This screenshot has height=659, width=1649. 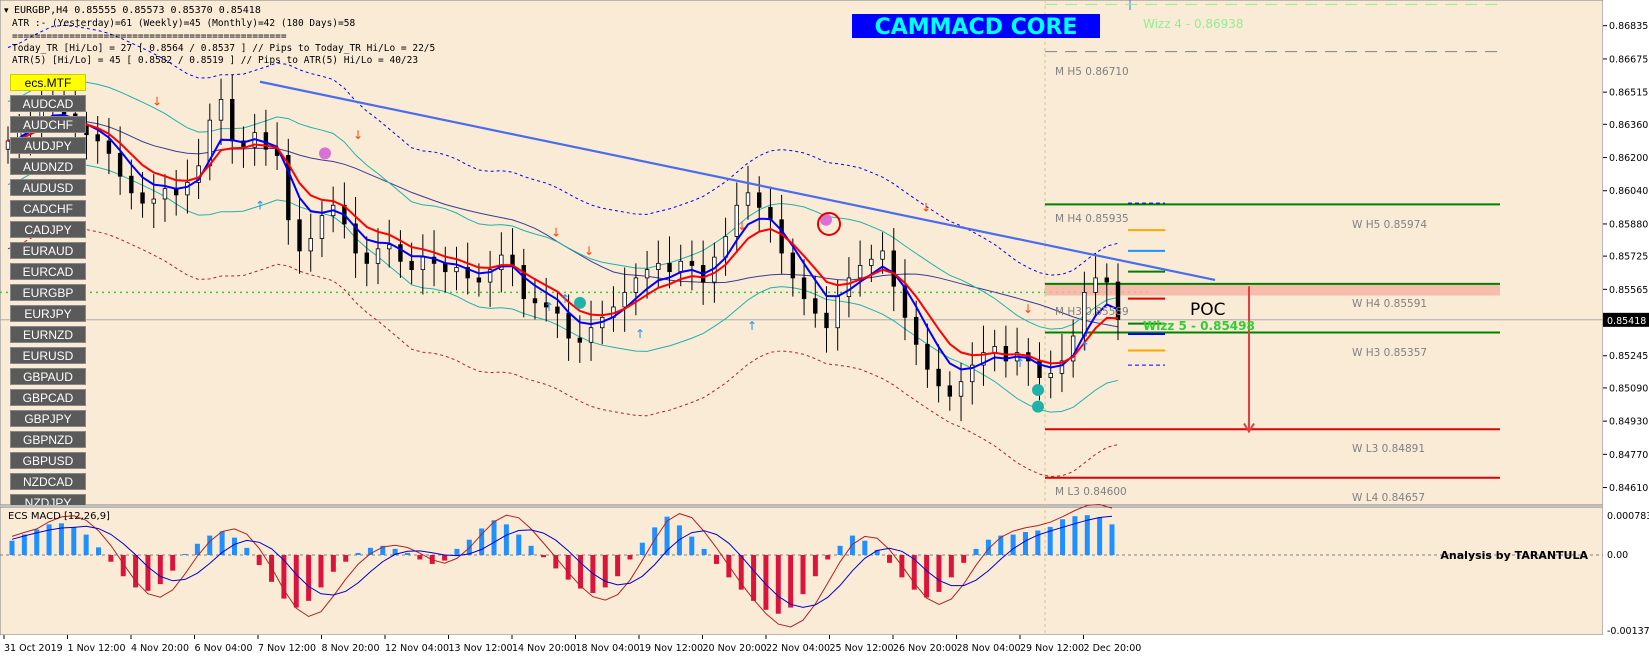 I want to click on sidebar-item-eurusd: EURUSD, so click(x=48, y=355).